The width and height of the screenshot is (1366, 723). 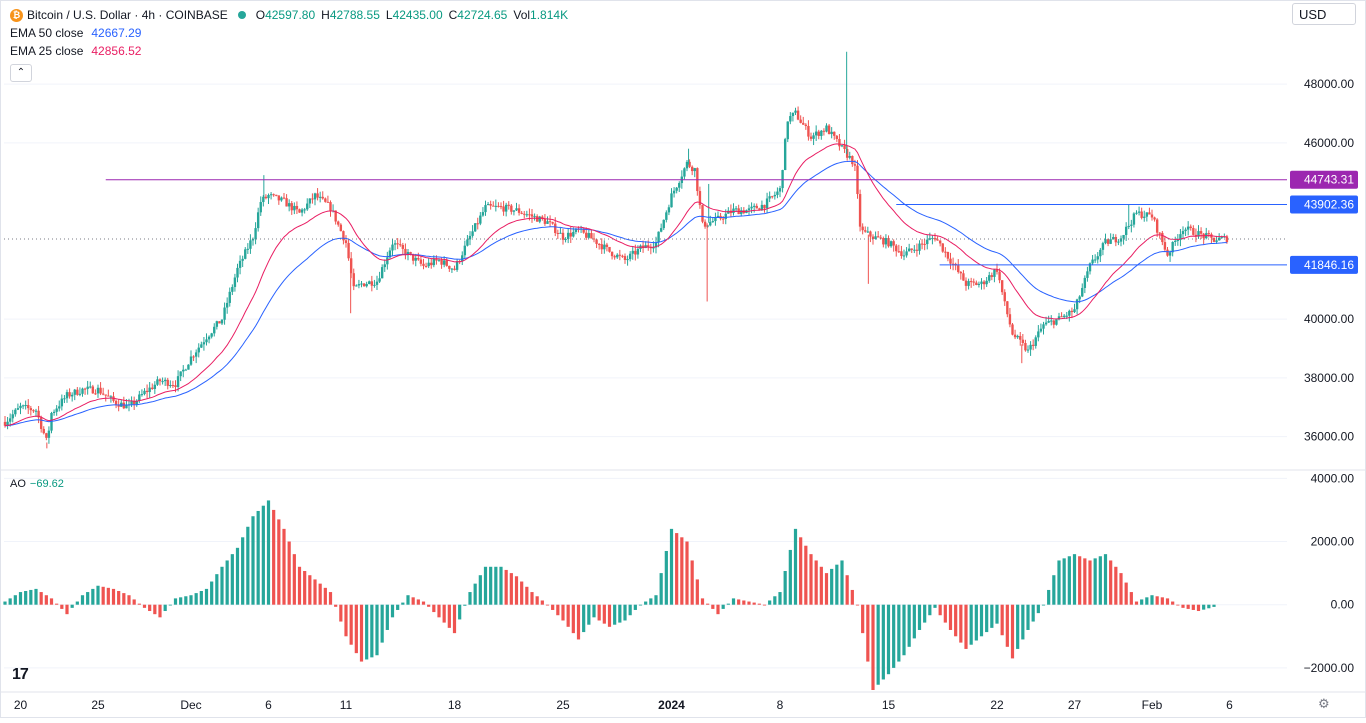 What do you see at coordinates (289, 33) in the screenshot?
I see `ema50-row: EMA 50 close 42667.29` at bounding box center [289, 33].